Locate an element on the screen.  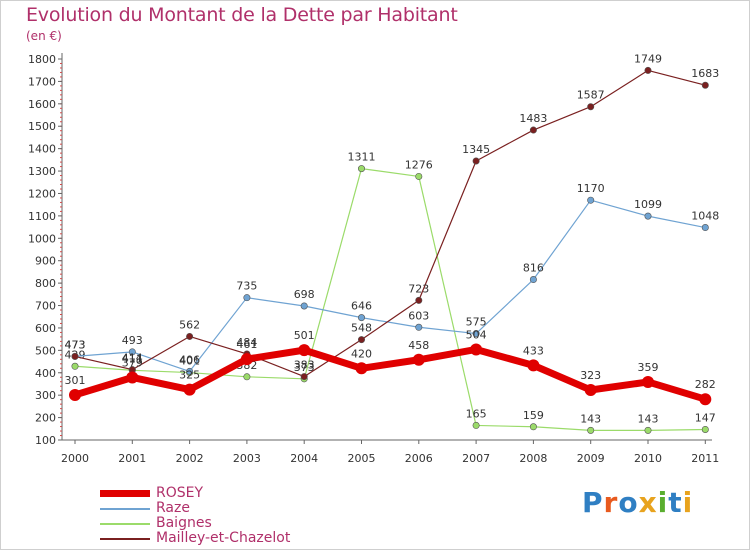
data-label-mailley-et-chazelot: 473 is located at coordinates (75, 344).